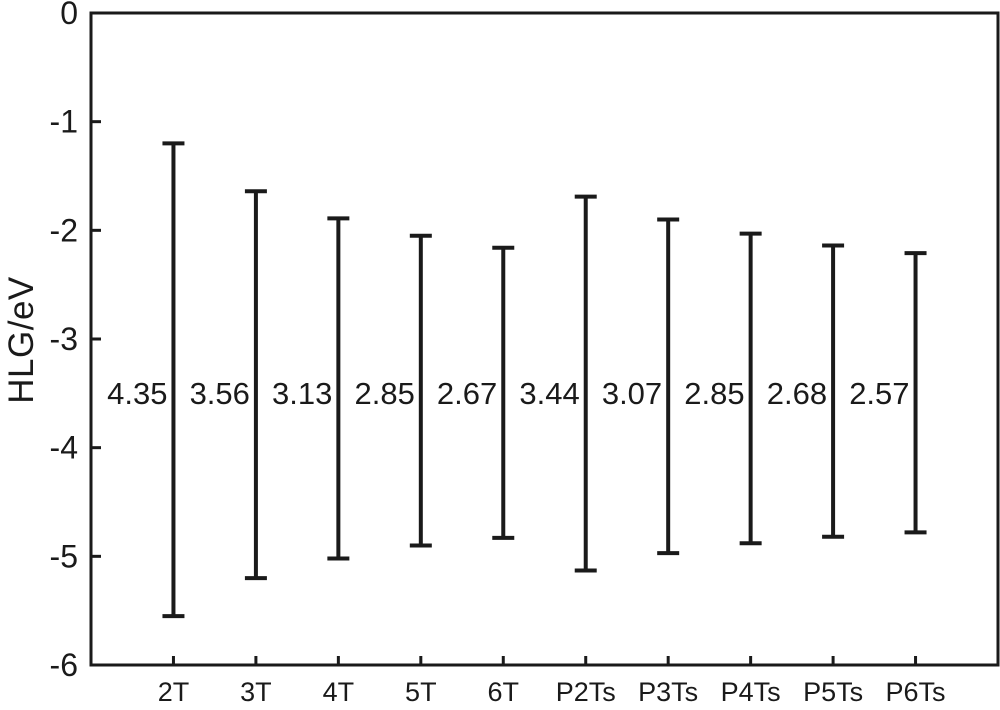  I want to click on category-label-3T: 3T, so click(256, 692).